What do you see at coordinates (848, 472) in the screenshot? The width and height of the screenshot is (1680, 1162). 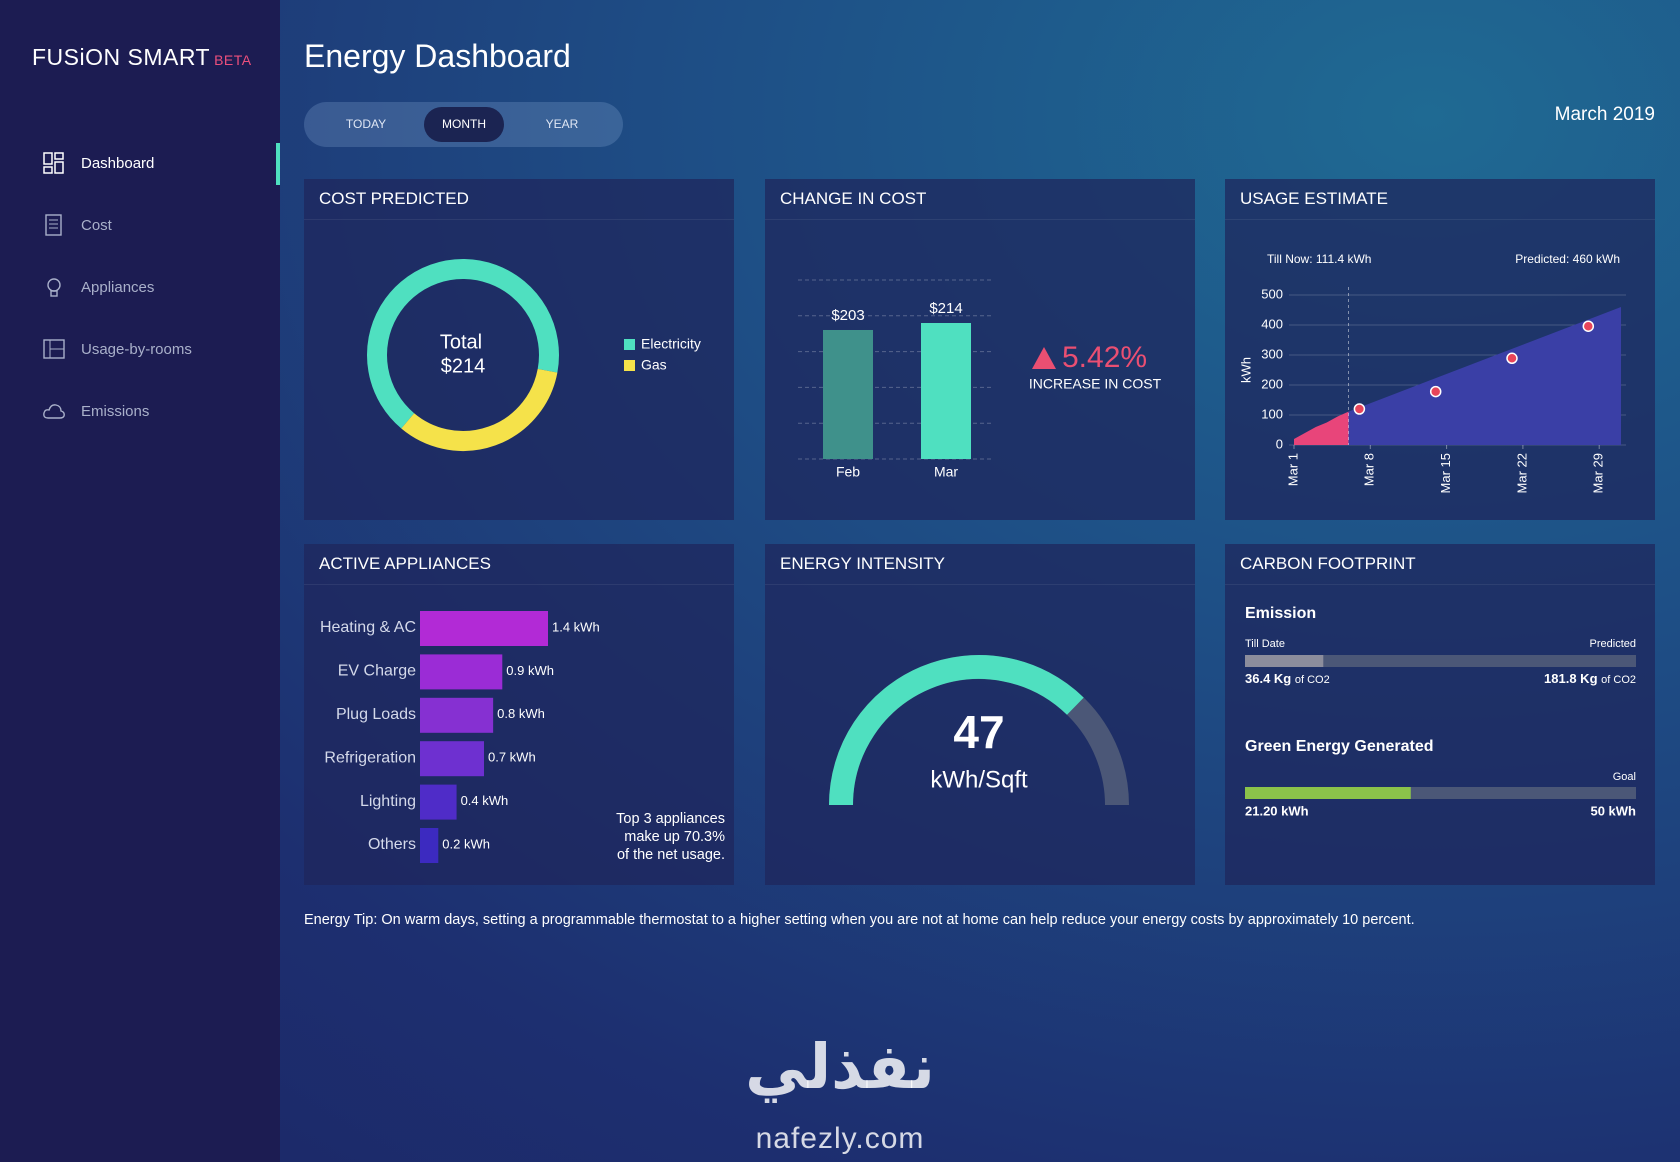 I see `x-tick-label: Feb` at bounding box center [848, 472].